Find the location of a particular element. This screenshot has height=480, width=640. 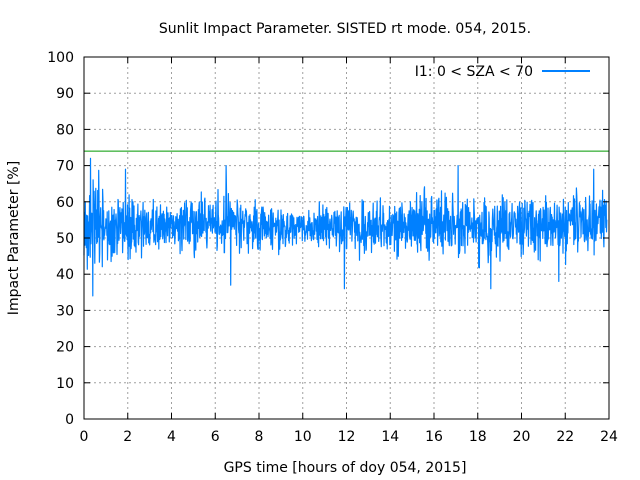

legend: I1: 0 < SZA < 70 is located at coordinates (502, 72).